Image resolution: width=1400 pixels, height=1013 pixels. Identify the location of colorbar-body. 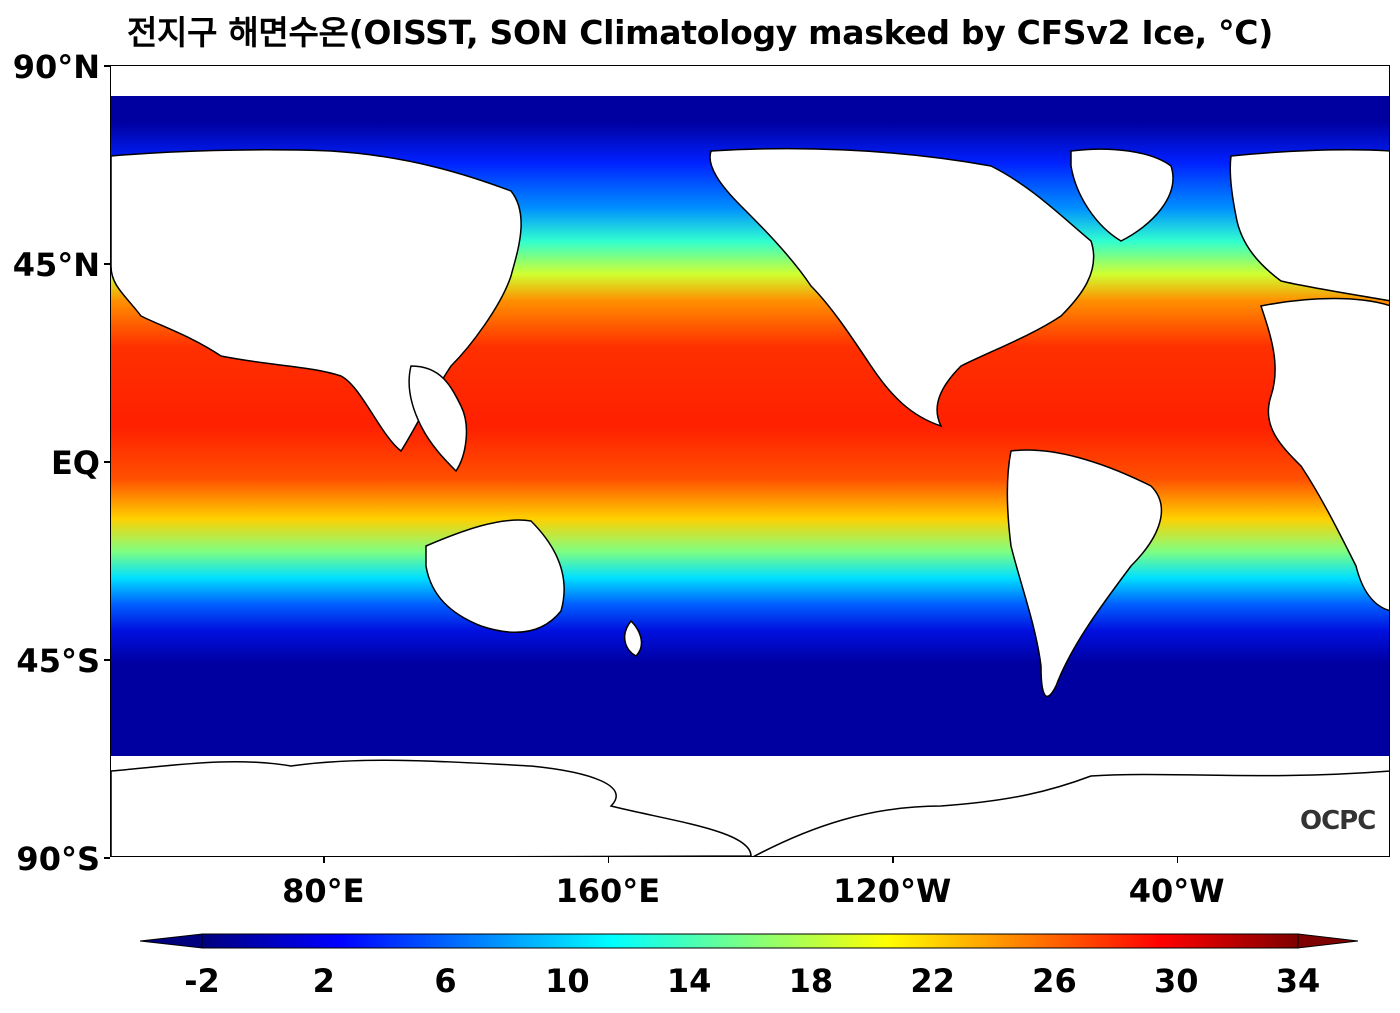
(750, 941).